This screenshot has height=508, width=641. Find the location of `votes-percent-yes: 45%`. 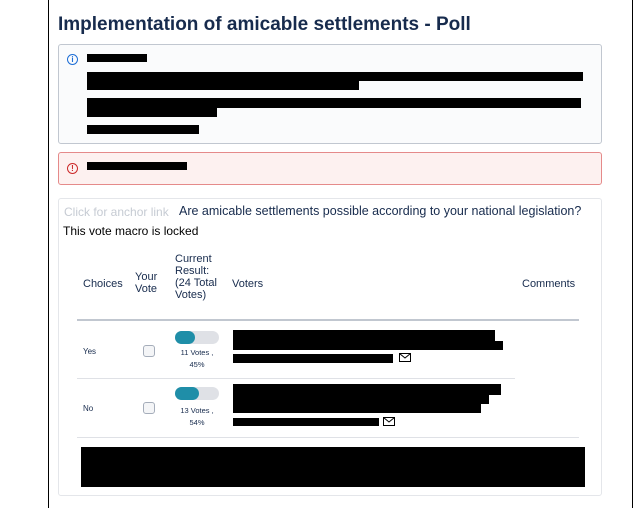

votes-percent-yes: 45% is located at coordinates (197, 364).